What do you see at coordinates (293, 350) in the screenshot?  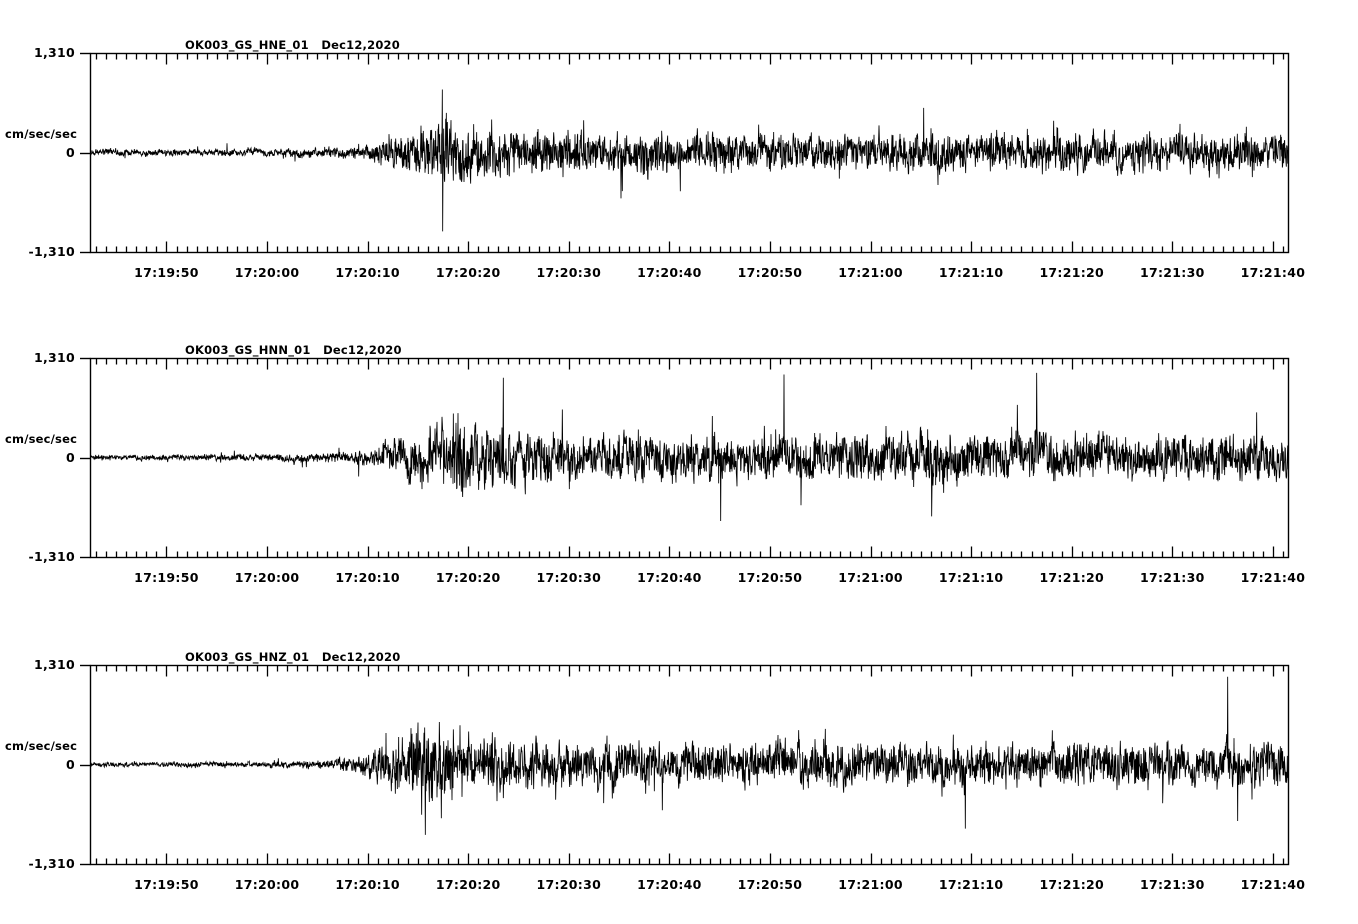 I see `panel-title: OK003_GS_HNN_01 Dec12,2020` at bounding box center [293, 350].